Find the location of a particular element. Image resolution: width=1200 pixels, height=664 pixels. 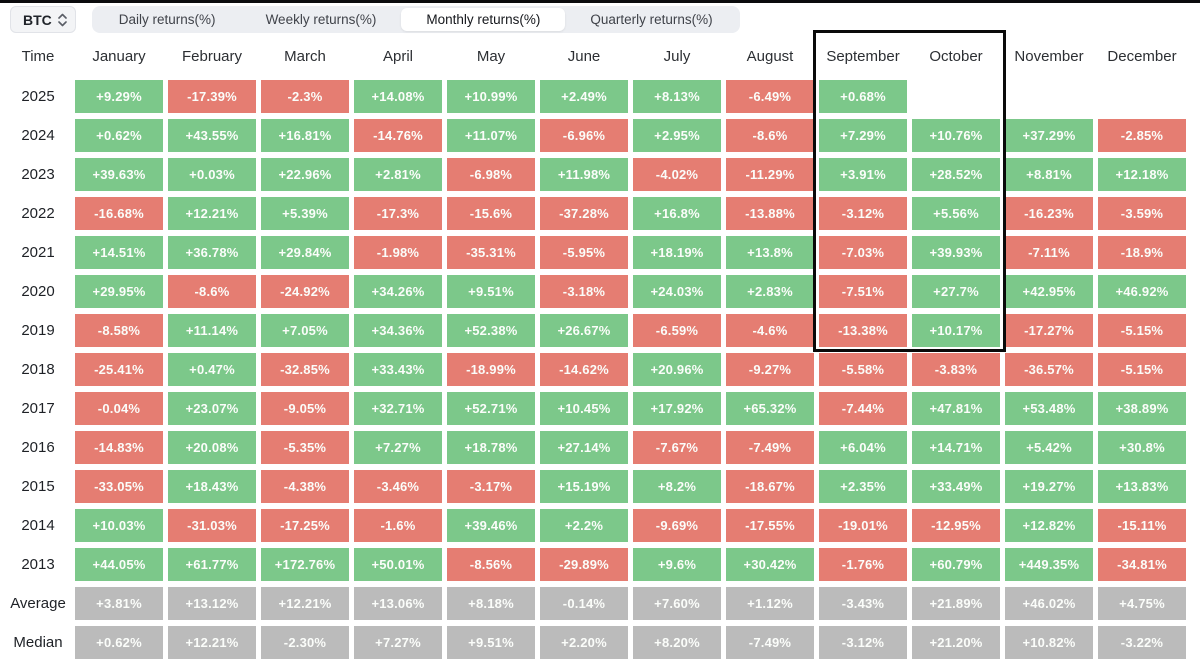

return-cell: -18.9% is located at coordinates (1142, 252).